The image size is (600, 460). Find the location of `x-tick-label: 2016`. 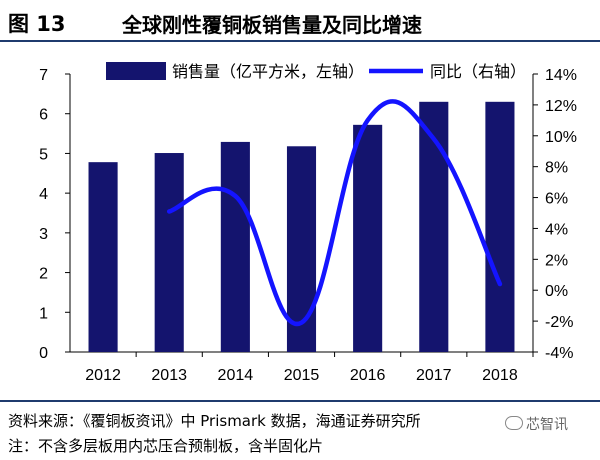

x-tick-label: 2016 is located at coordinates (368, 375).